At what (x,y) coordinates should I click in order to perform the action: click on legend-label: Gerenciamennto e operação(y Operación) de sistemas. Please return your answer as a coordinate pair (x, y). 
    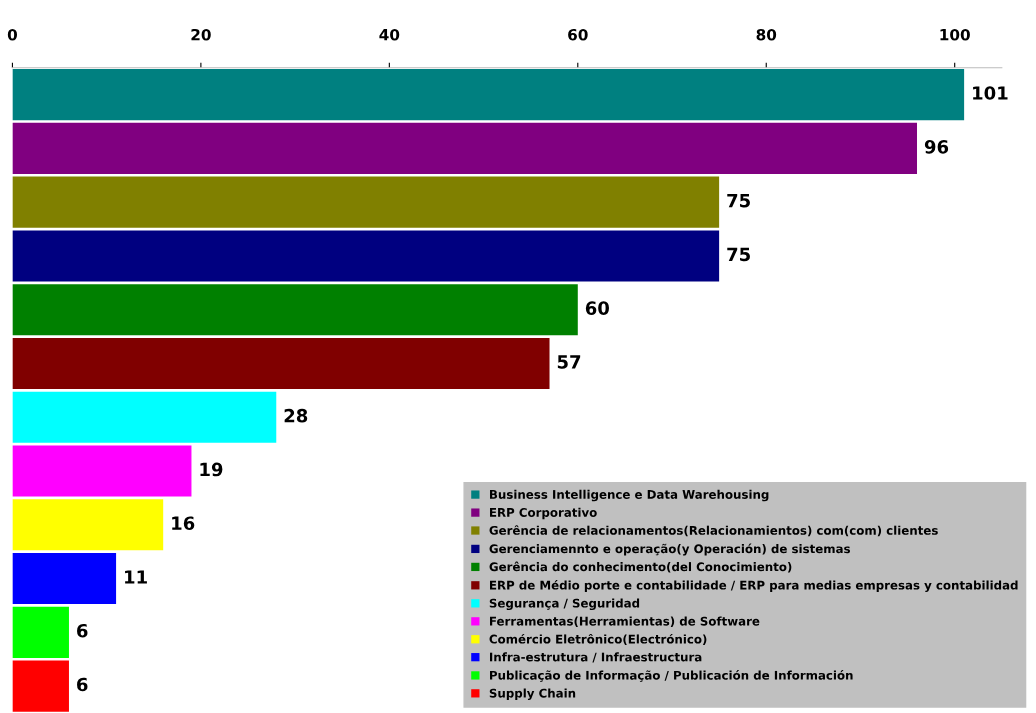
    Looking at the image, I should click on (669, 549).